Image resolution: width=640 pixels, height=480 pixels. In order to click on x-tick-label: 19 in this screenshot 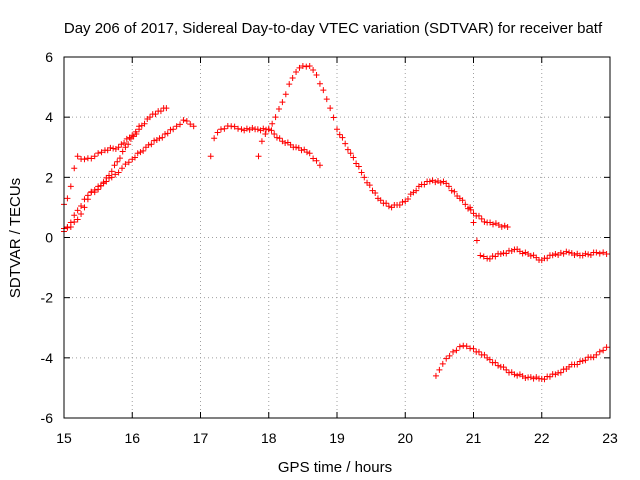, I will do `click(337, 438)`.